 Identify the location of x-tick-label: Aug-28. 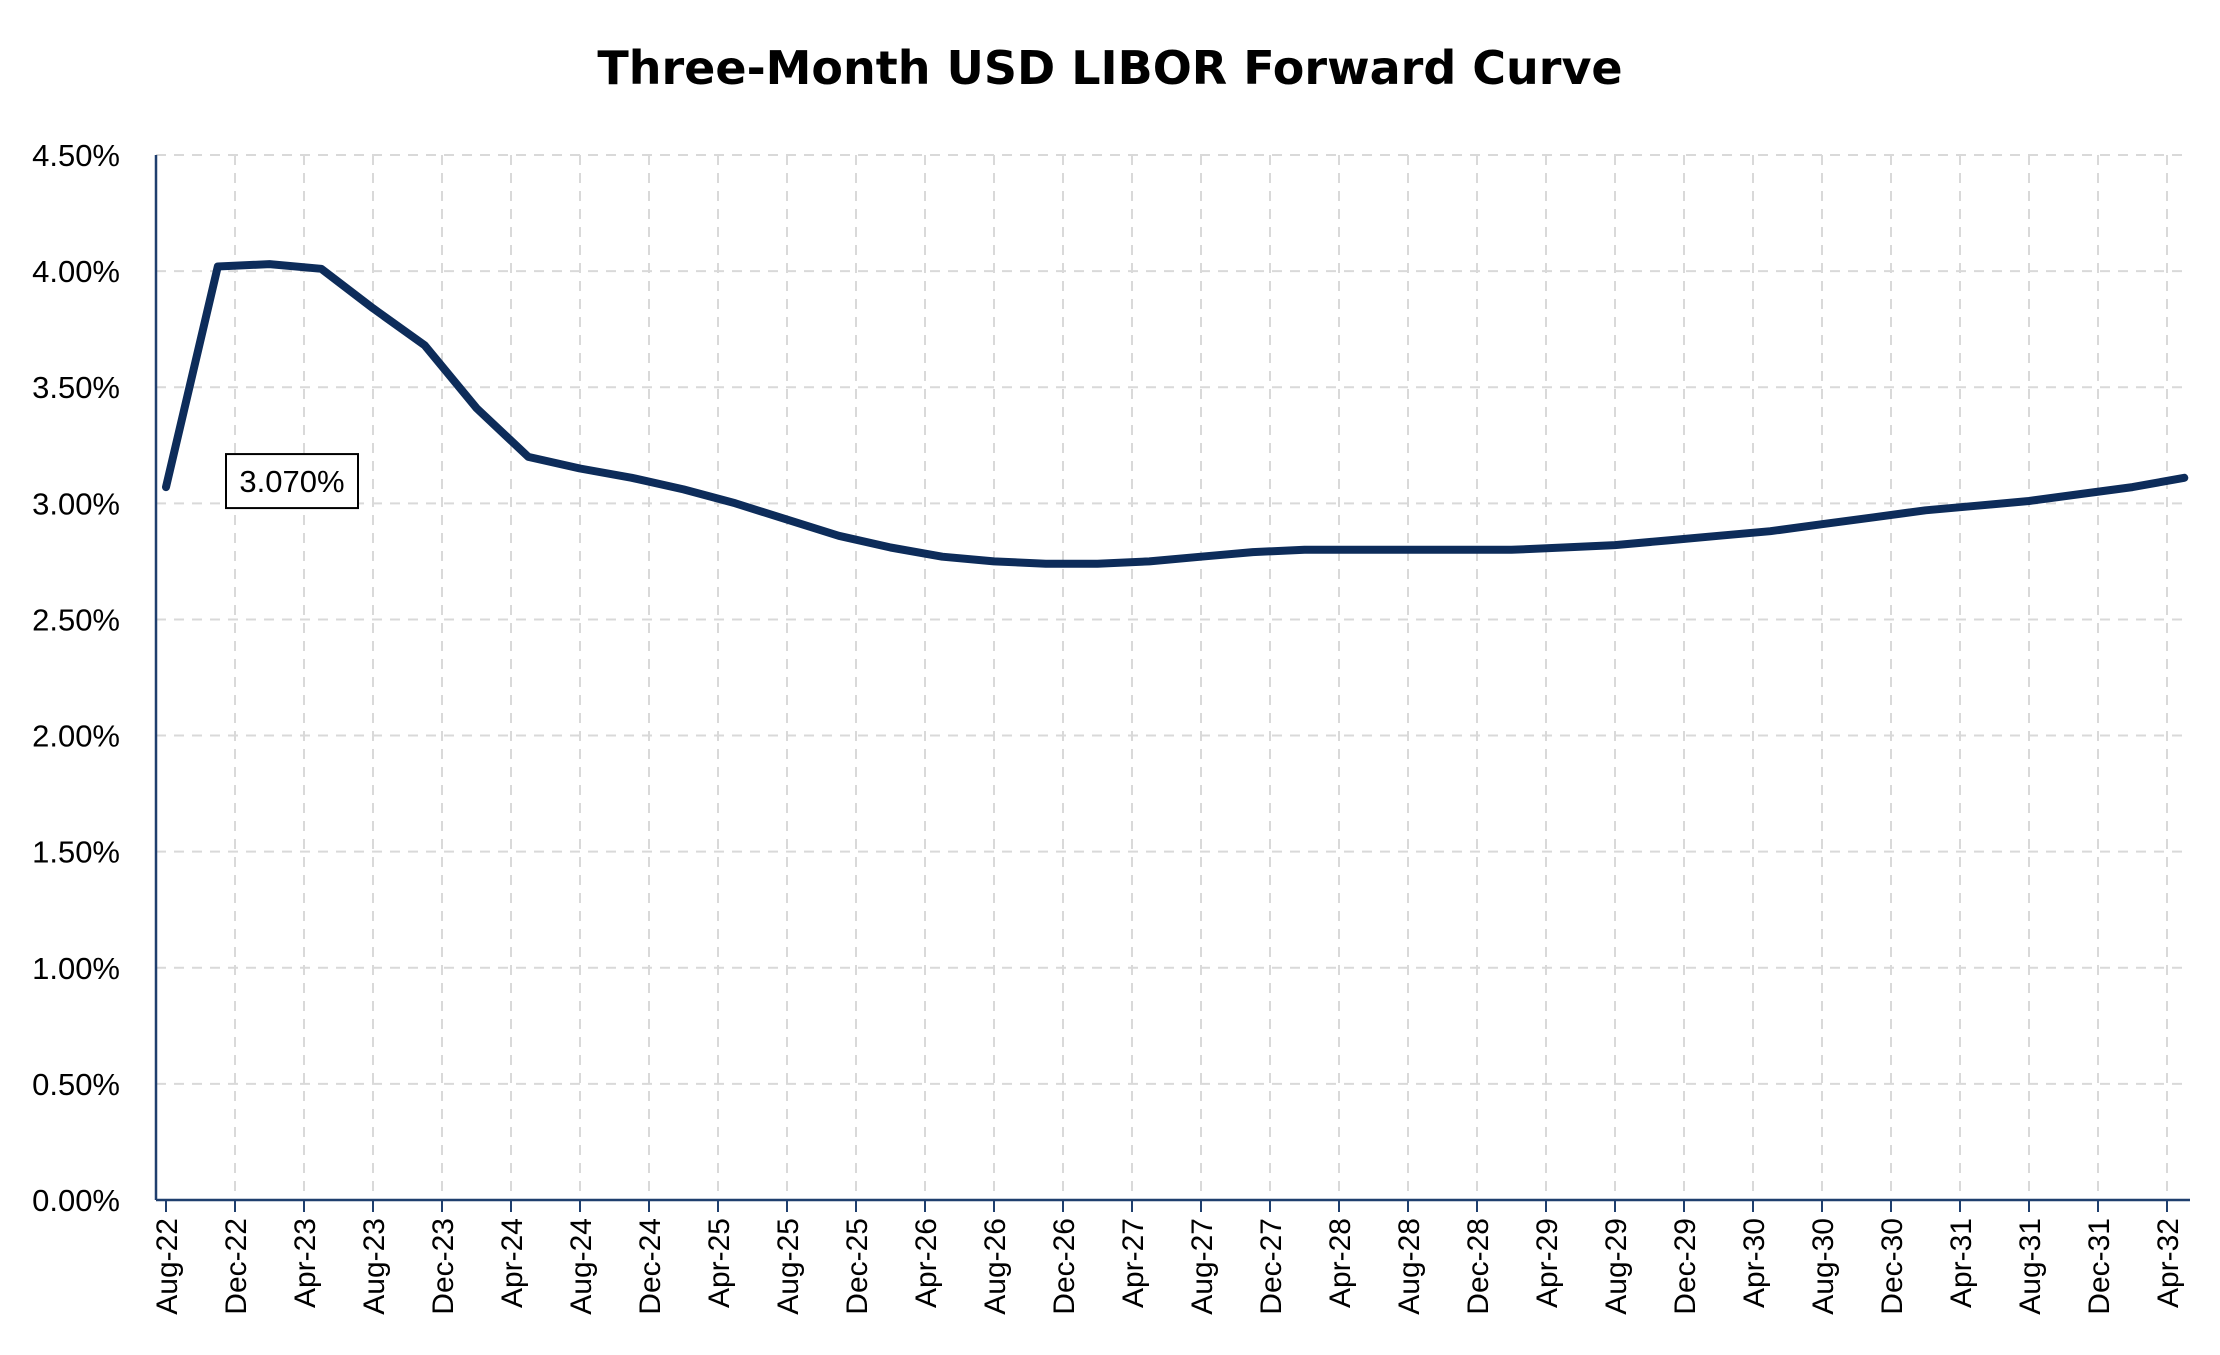
(1409, 1266).